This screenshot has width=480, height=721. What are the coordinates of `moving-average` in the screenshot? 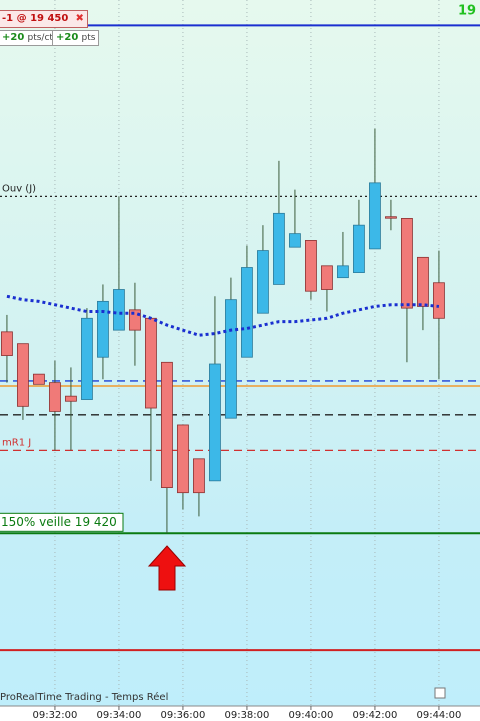 It's located at (223, 315).